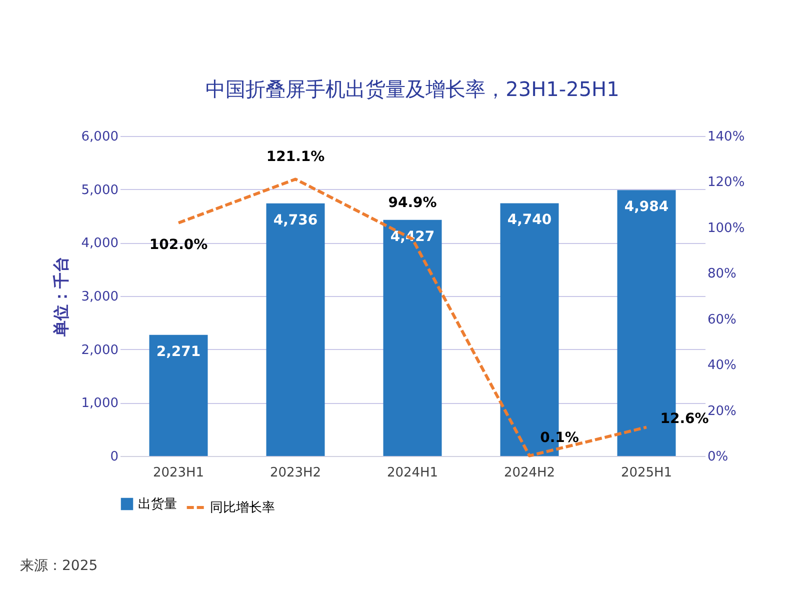 The height and width of the screenshot is (597, 811). Describe the element at coordinates (178, 352) in the screenshot. I see `data-label: 2,271` at that location.